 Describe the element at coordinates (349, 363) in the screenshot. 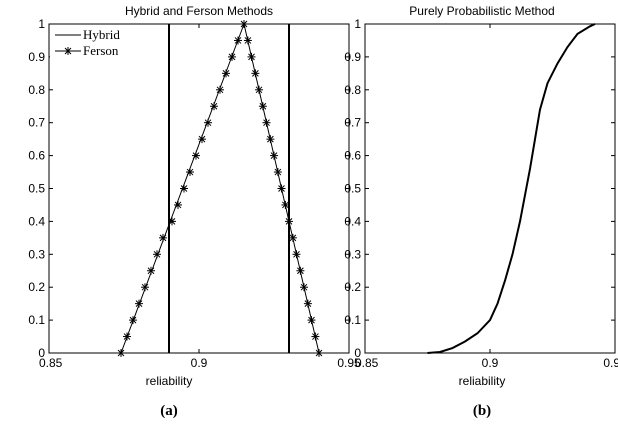

I see `x-tick-label-a: 0.95` at that location.